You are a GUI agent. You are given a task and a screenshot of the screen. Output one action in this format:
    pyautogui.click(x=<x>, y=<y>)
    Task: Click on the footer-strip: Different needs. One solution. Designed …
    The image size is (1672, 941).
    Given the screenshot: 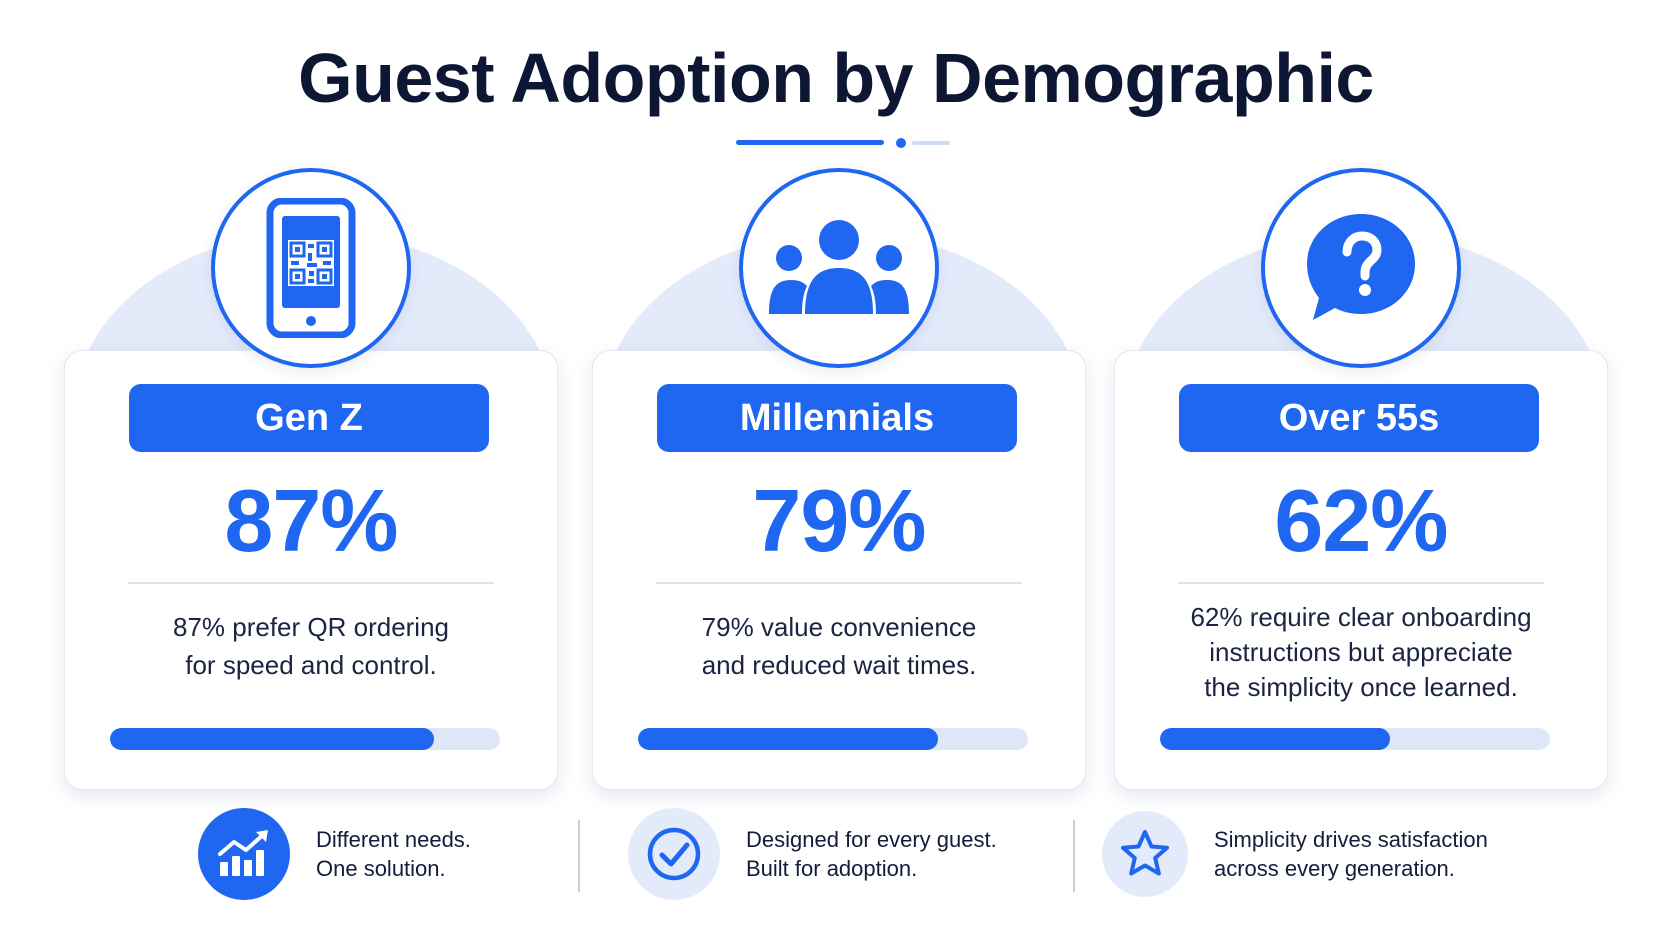 What is the action you would take?
    pyautogui.click(x=836, y=858)
    